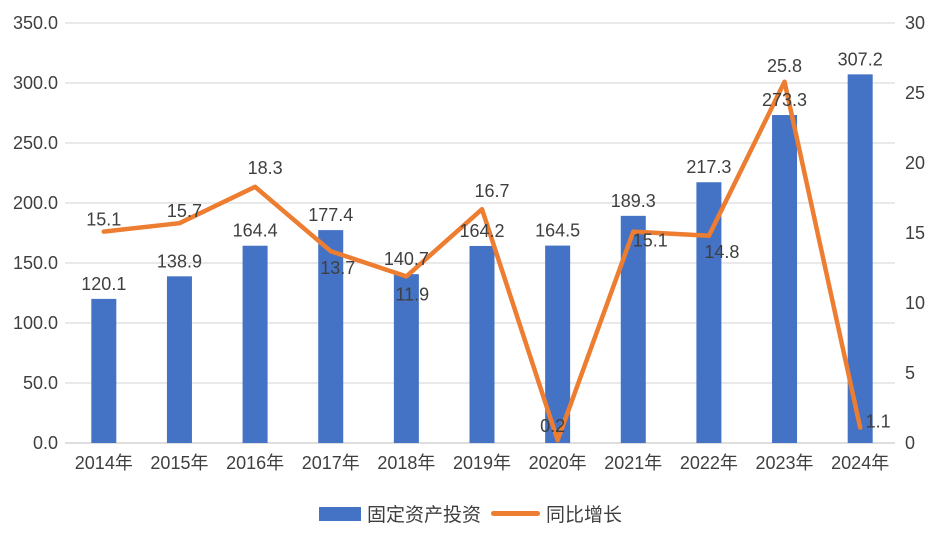  Describe the element at coordinates (915, 233) in the screenshot. I see `right-axis-tick-label: 15` at that location.